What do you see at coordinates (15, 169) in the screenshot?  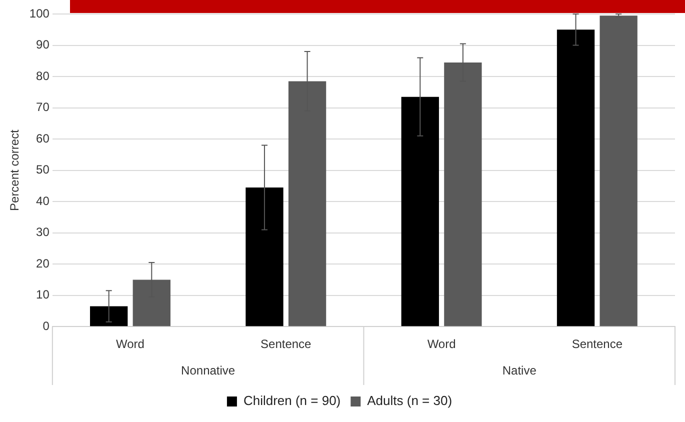 I see `y-axis-title: Percent correct` at bounding box center [15, 169].